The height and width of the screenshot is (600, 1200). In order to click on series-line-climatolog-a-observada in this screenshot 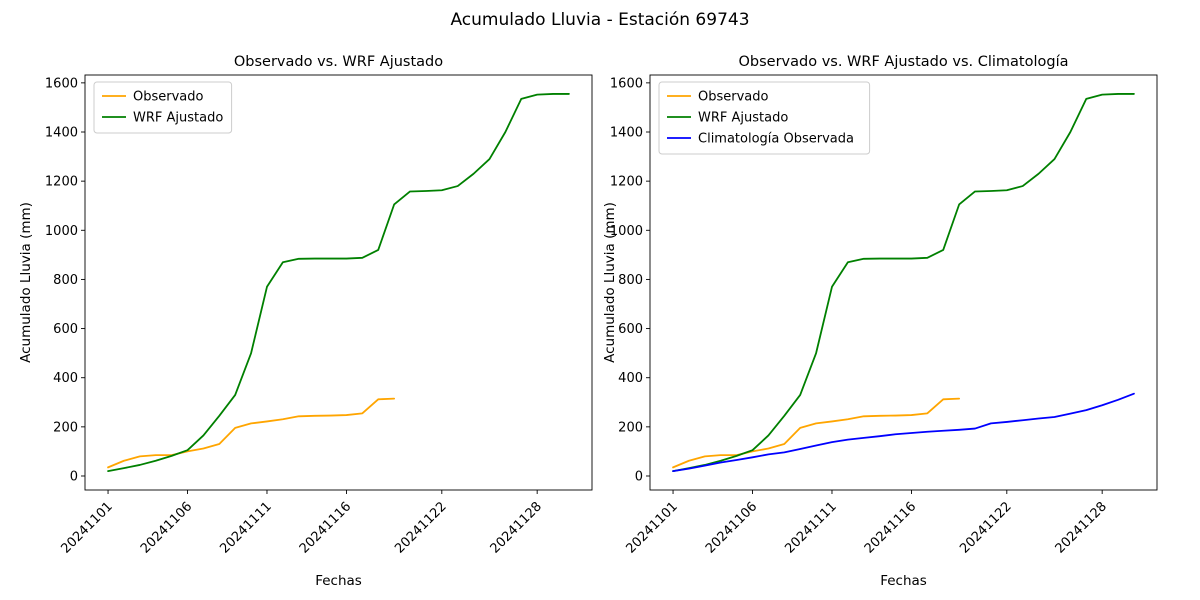, I will do `click(903, 432)`.